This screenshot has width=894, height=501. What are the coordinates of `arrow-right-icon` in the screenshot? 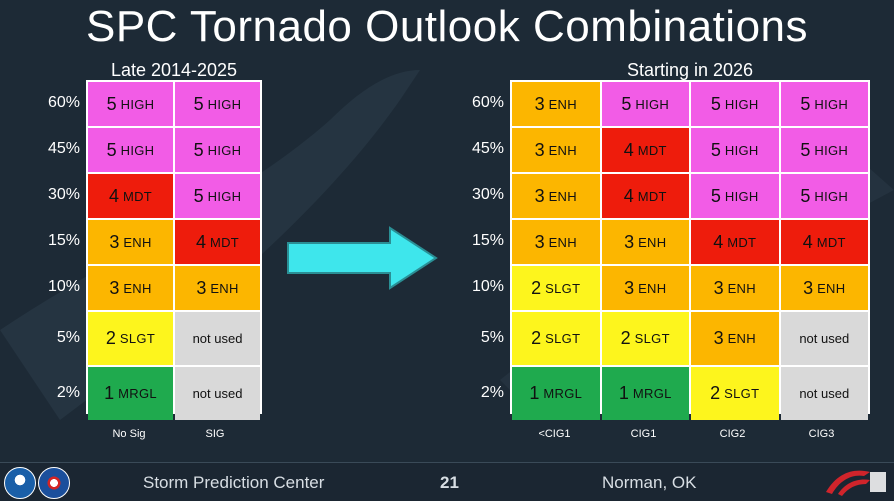 It's located at (362, 258).